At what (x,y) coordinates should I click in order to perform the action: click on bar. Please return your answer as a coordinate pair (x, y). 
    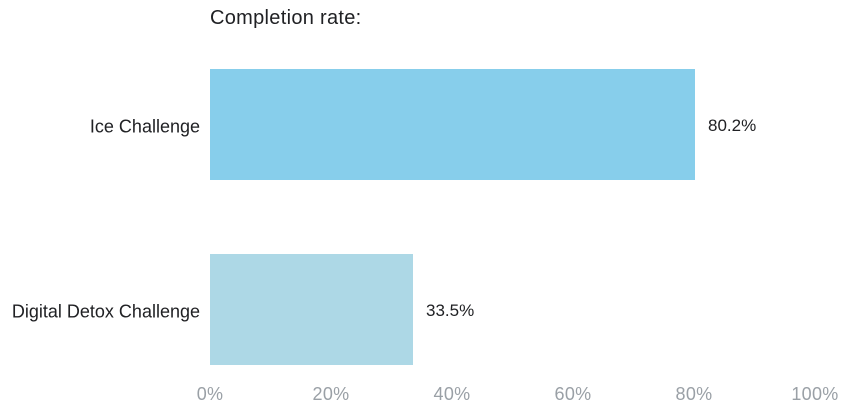
    Looking at the image, I should click on (311, 309).